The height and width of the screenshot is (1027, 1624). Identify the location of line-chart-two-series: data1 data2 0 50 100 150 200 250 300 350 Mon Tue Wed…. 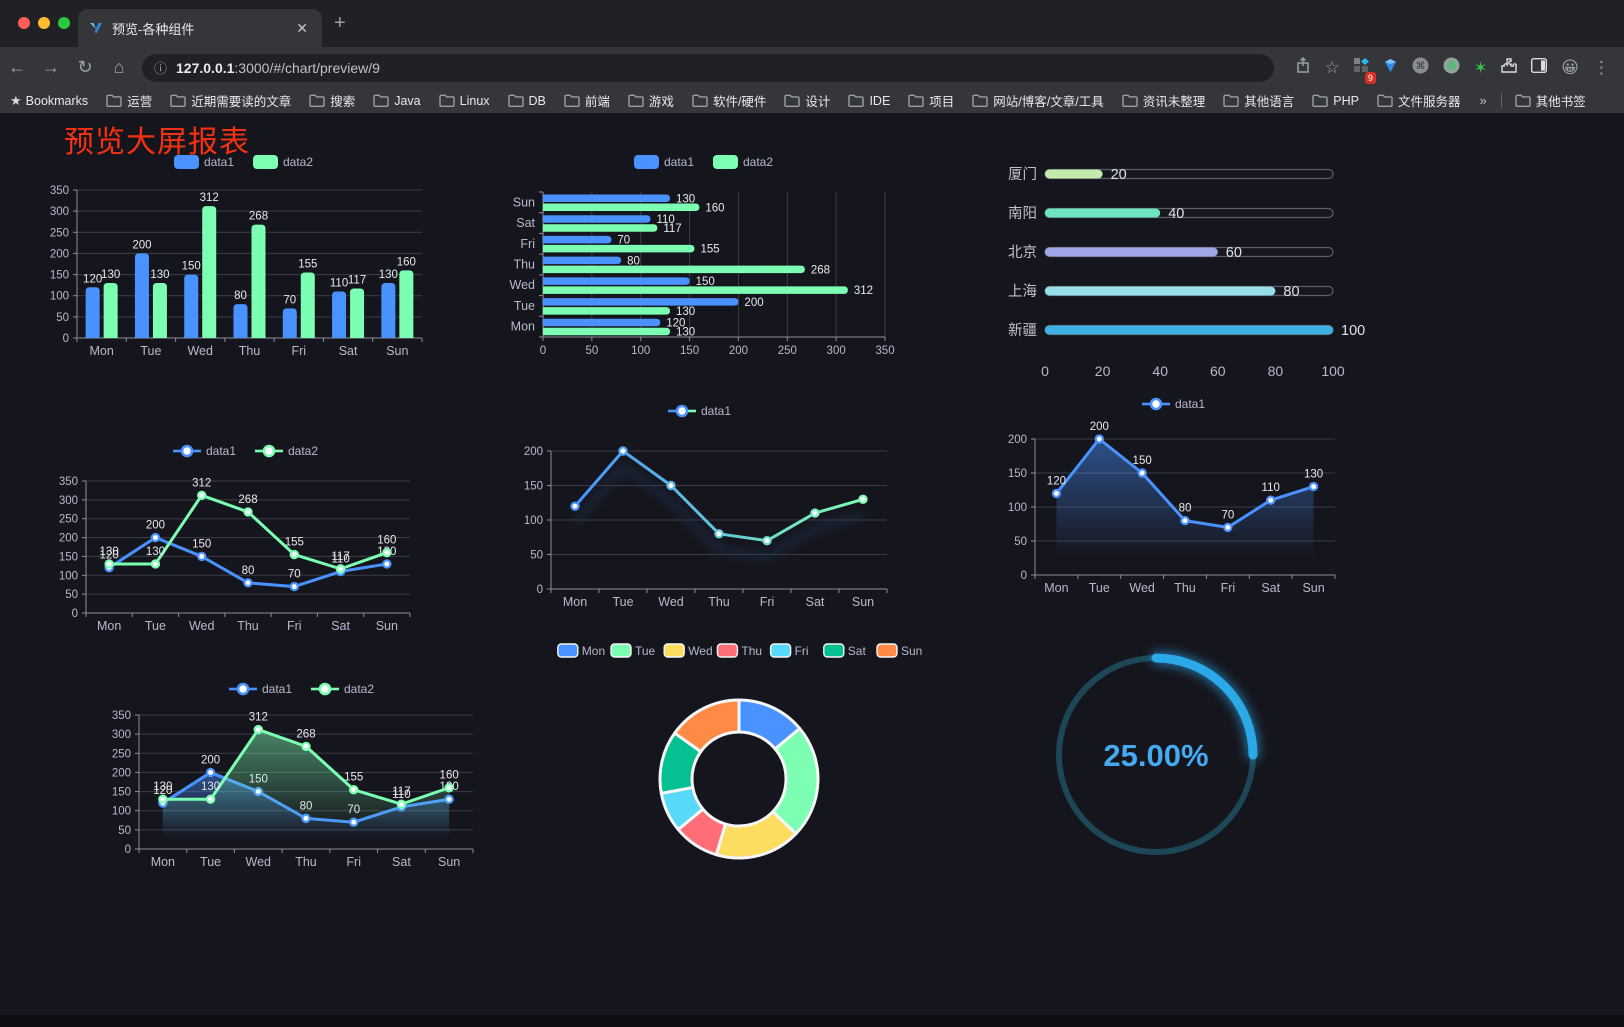
(231, 536).